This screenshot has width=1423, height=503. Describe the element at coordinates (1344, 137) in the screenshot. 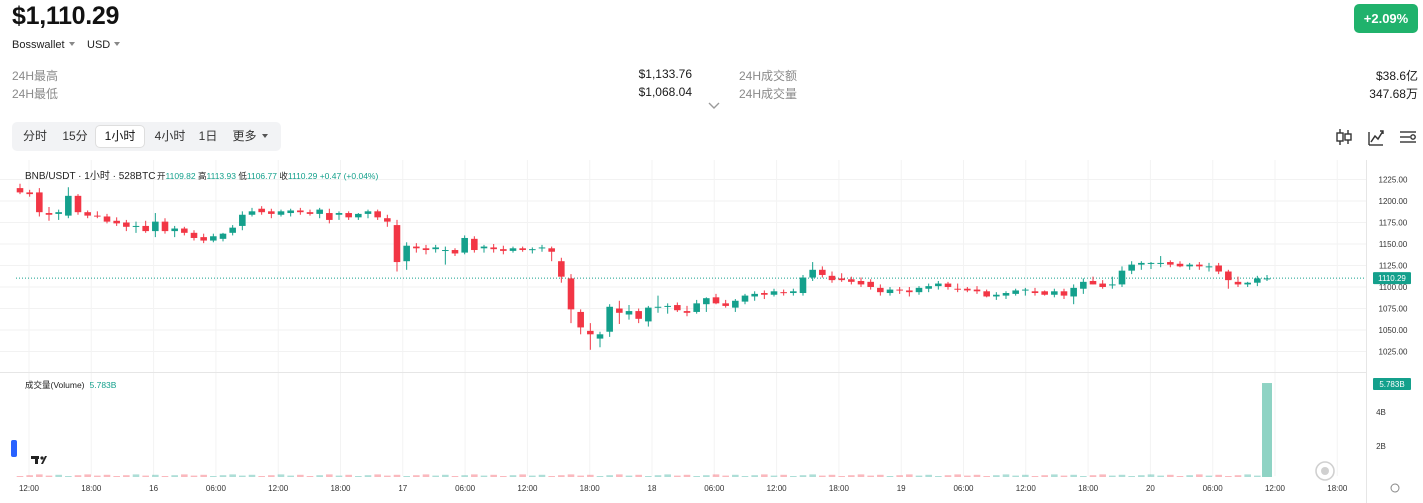

I see `candlestick-icon` at that location.